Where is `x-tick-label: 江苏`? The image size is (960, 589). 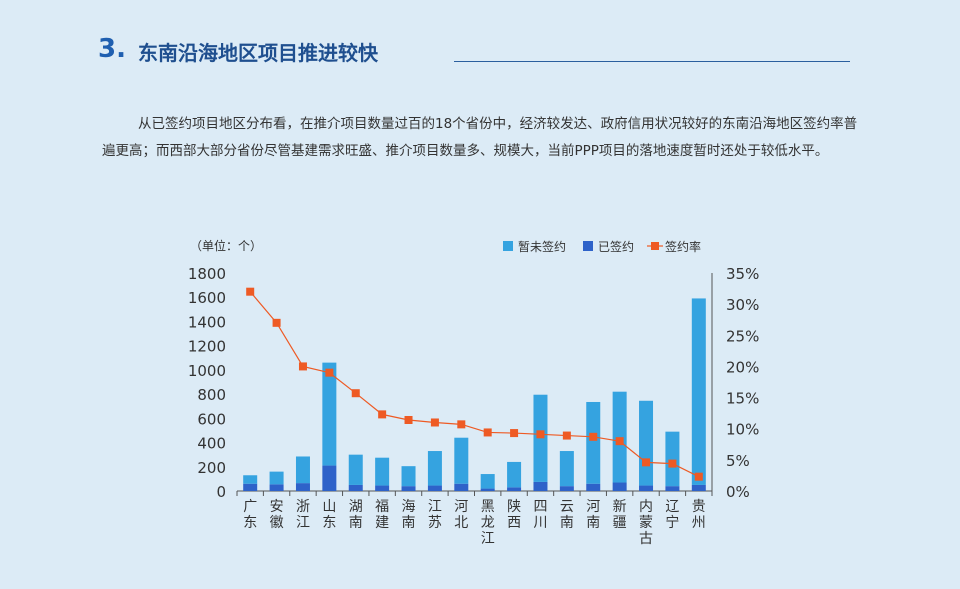
x-tick-label: 江苏 is located at coordinates (435, 515).